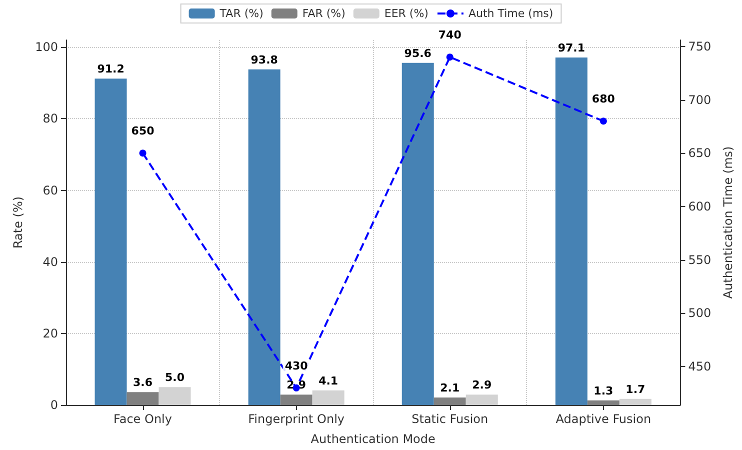 The image size is (742, 450). Describe the element at coordinates (264, 59) in the screenshot. I see `data-label: 93.8` at that location.